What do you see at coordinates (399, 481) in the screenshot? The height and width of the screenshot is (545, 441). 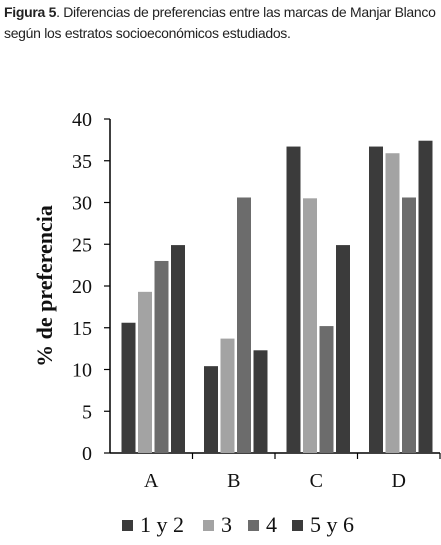 I see `x-tick-label: D` at bounding box center [399, 481].